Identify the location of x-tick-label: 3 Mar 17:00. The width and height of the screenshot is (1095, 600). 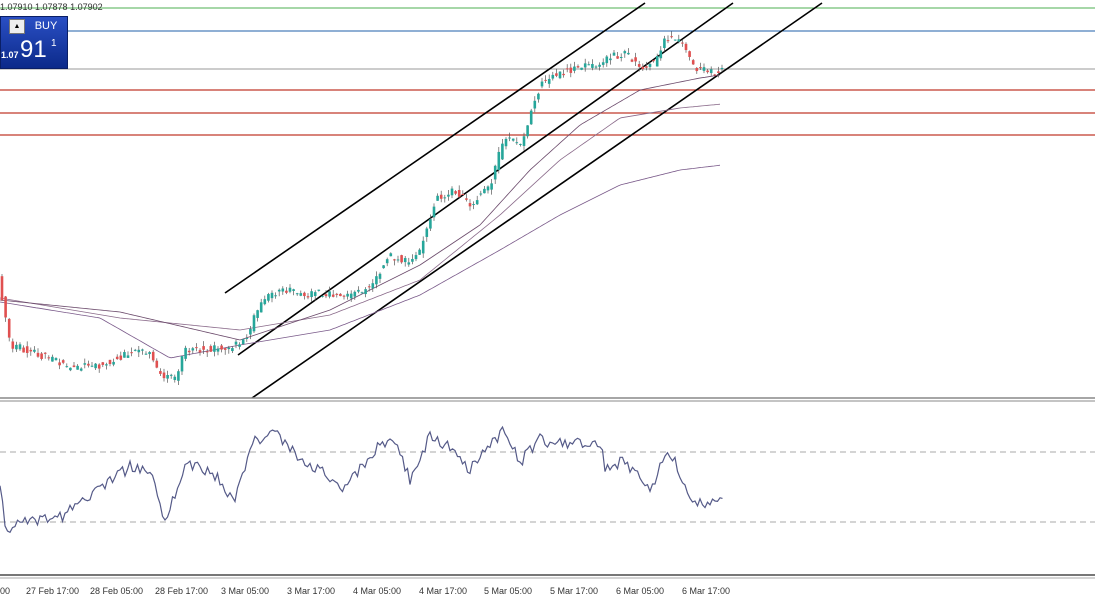
(311, 591).